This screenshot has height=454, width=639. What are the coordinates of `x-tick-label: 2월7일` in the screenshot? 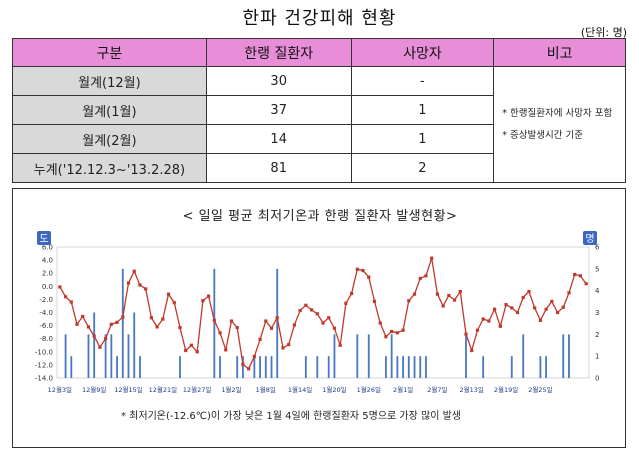 It's located at (437, 389).